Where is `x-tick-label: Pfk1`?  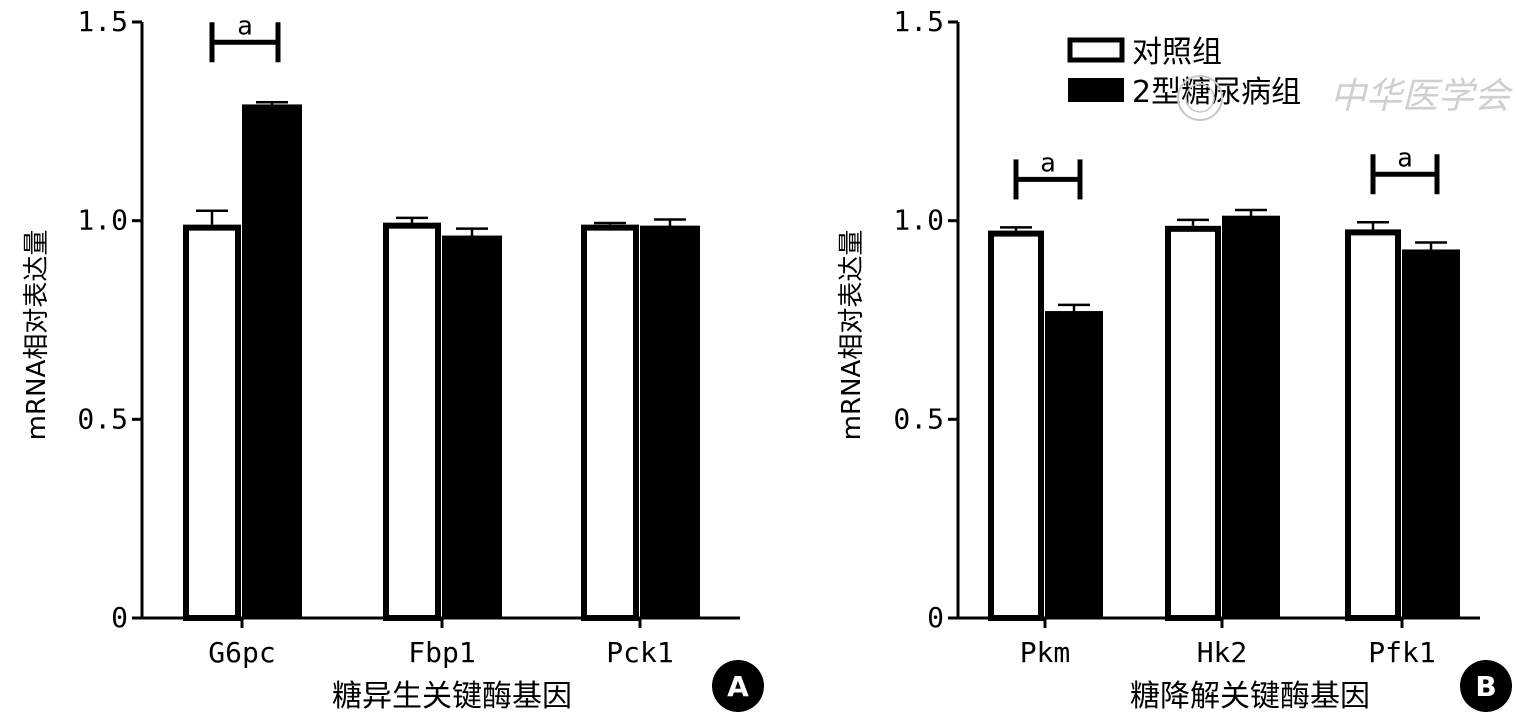
x-tick-label: Pfk1 is located at coordinates (1401, 652).